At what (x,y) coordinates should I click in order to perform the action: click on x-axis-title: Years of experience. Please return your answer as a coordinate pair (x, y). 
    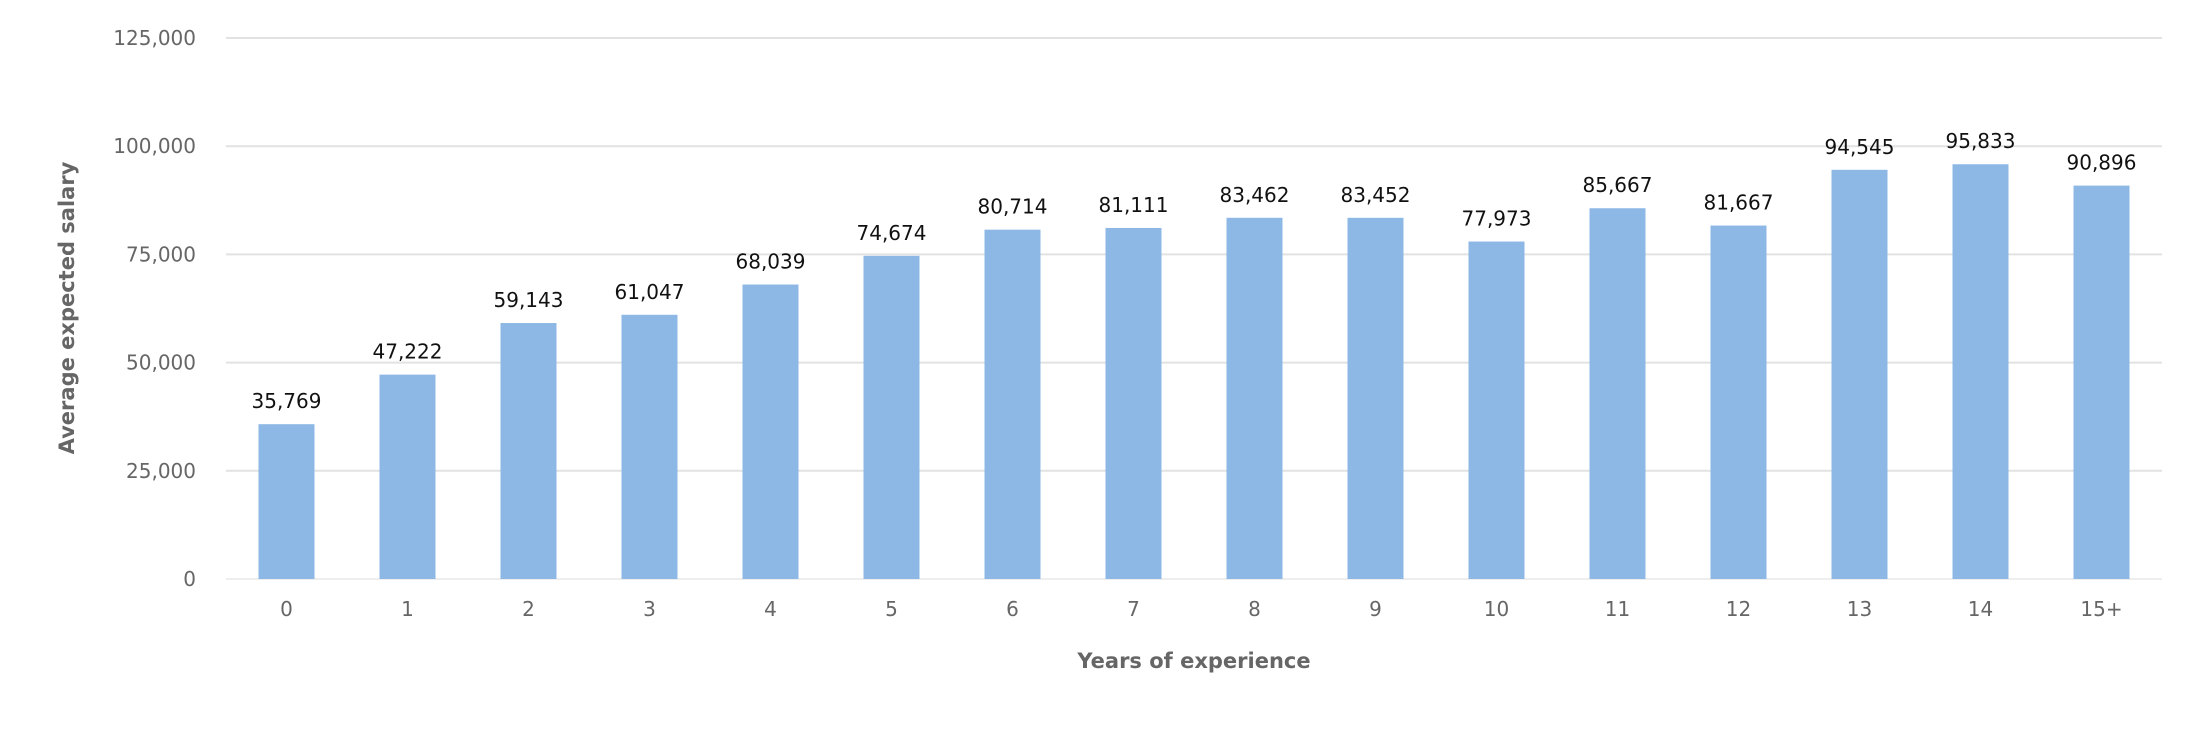
    Looking at the image, I should click on (1193, 661).